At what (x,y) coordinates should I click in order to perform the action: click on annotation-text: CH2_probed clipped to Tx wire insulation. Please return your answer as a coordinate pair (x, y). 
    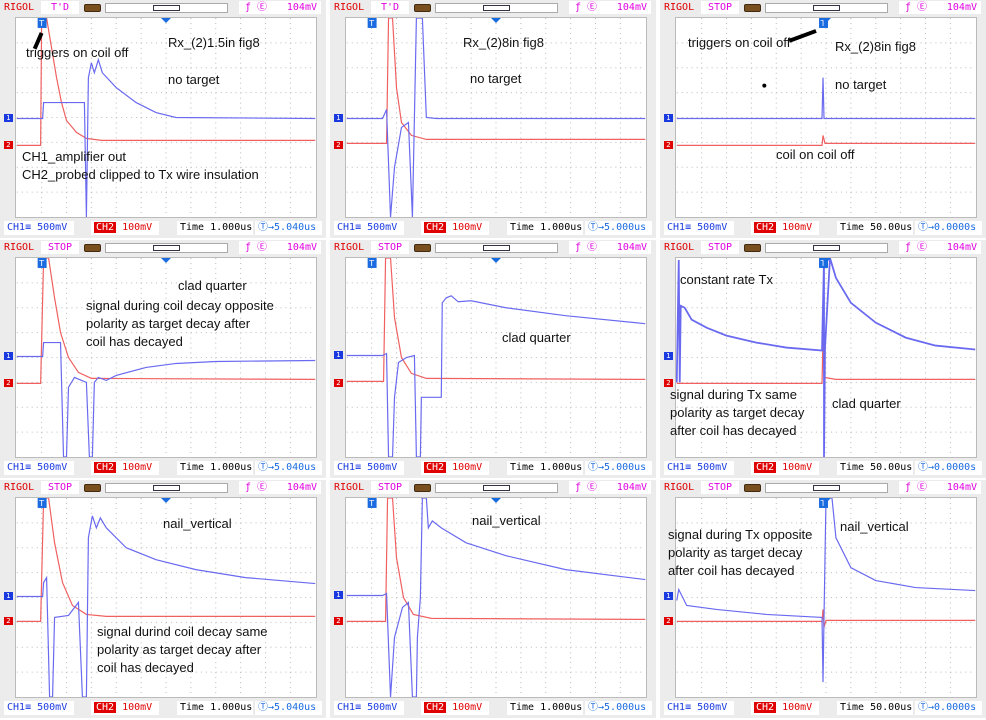
    Looking at the image, I should click on (140, 174).